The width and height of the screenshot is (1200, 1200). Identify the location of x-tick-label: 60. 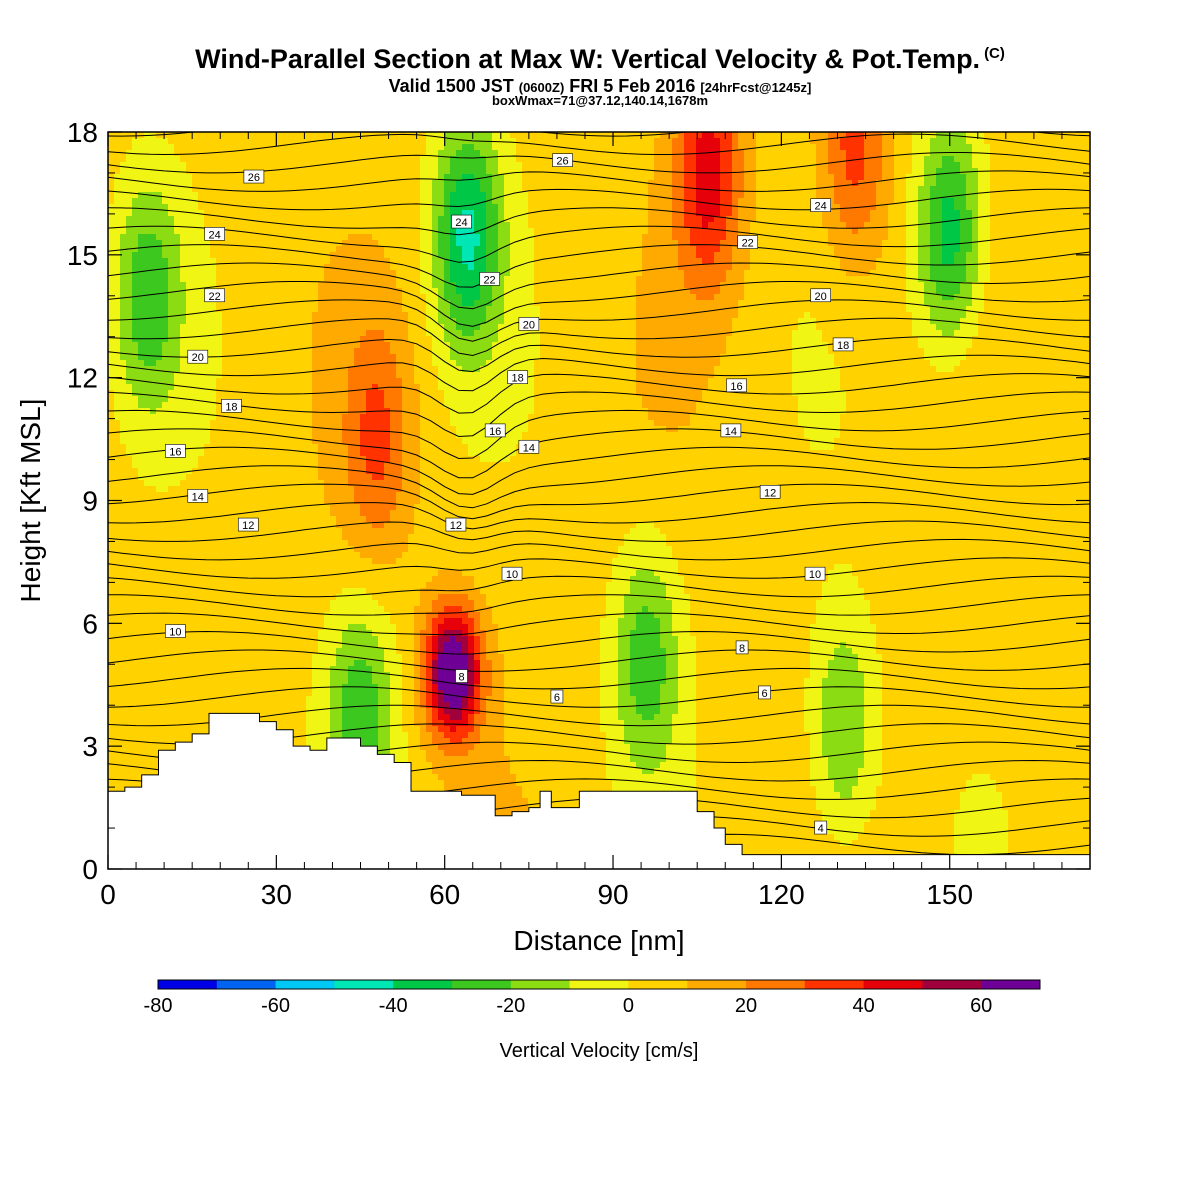
(444, 894).